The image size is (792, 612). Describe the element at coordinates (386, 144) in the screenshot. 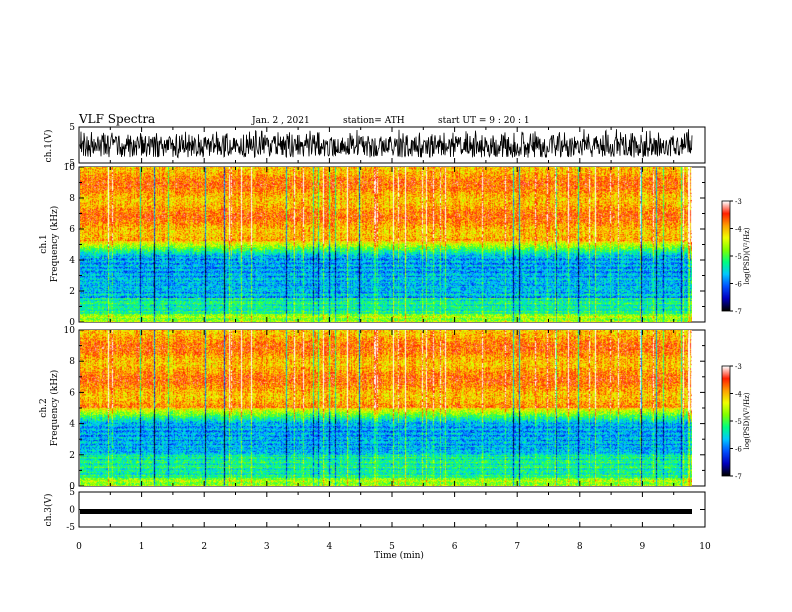

I see `ch1-waveform-trace` at that location.